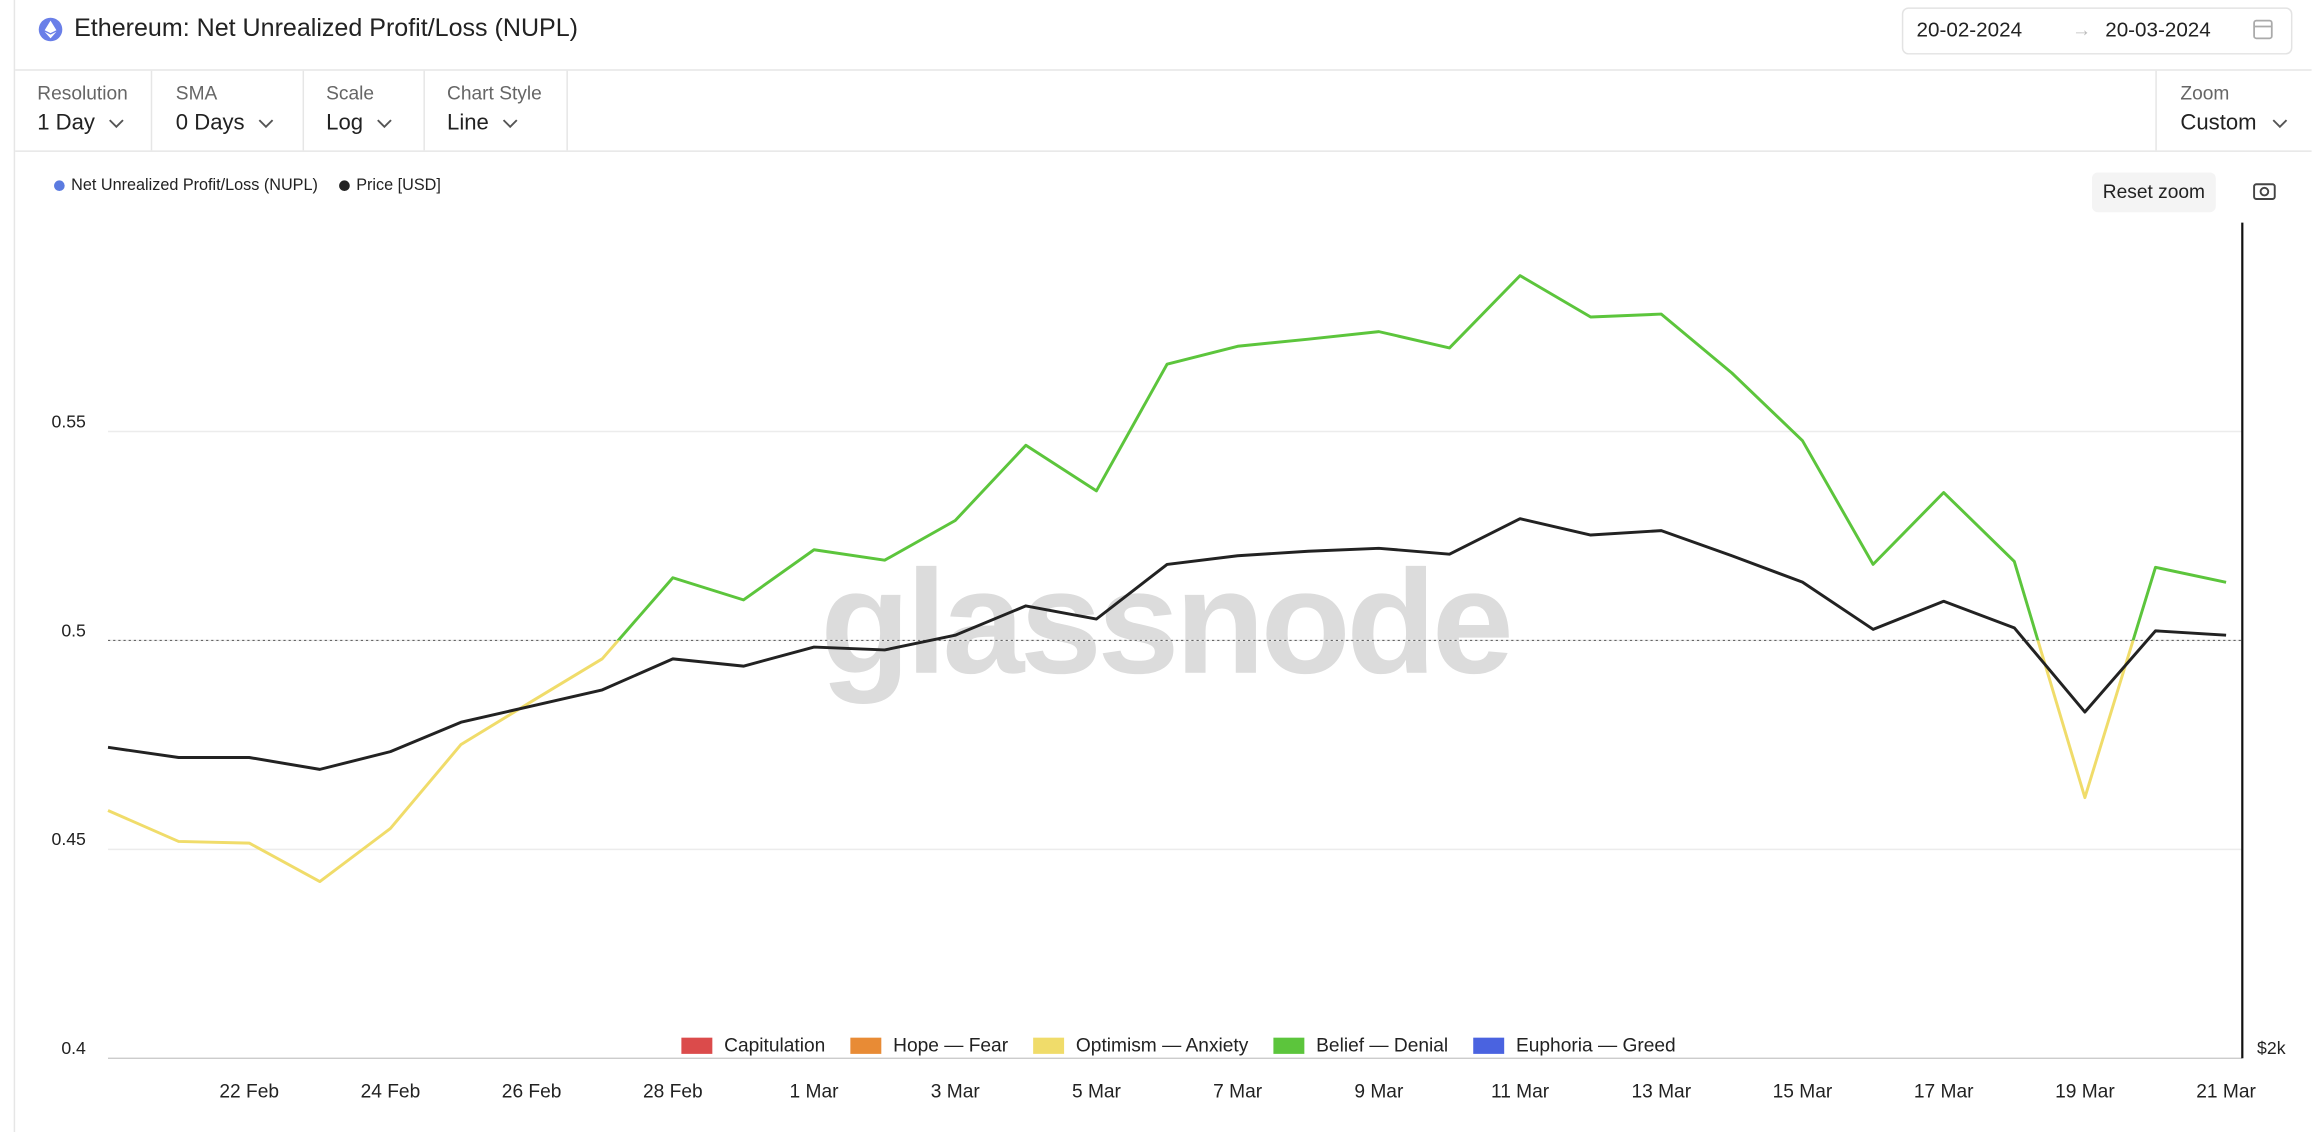 Image resolution: width=2312 pixels, height=1132 pixels. Describe the element at coordinates (468, 122) in the screenshot. I see `control-value: Line` at that location.